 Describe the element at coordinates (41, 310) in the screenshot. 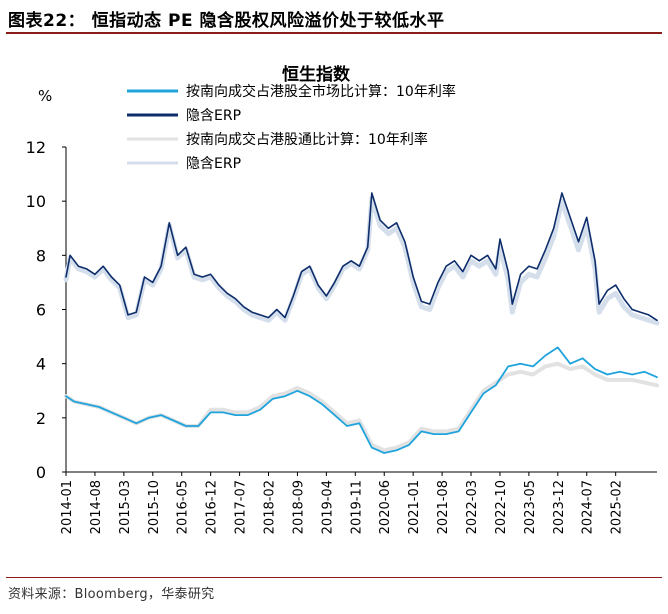

I see `y-tick-label: 6` at that location.